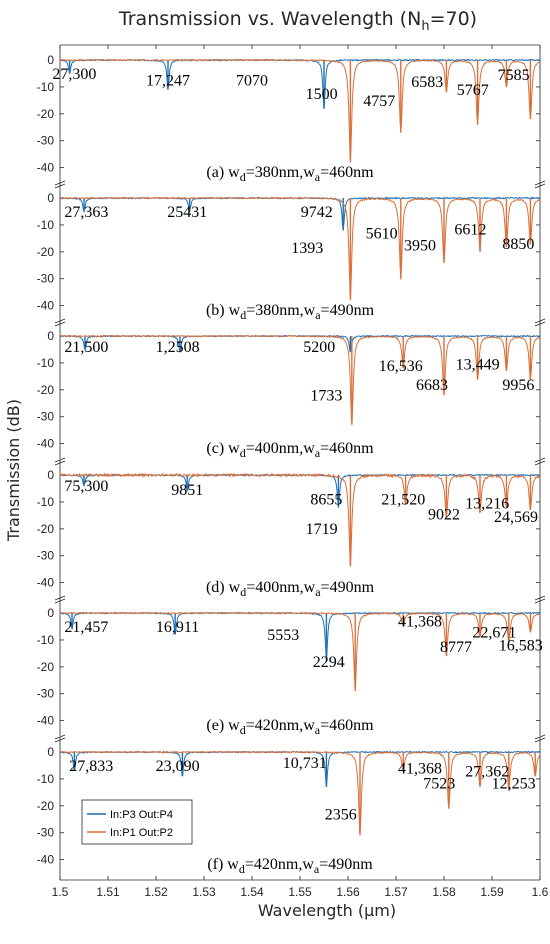 The width and height of the screenshot is (550, 944). I want to click on panel-caption: (a) wd=380nm,wa=460nm, so click(290, 174).